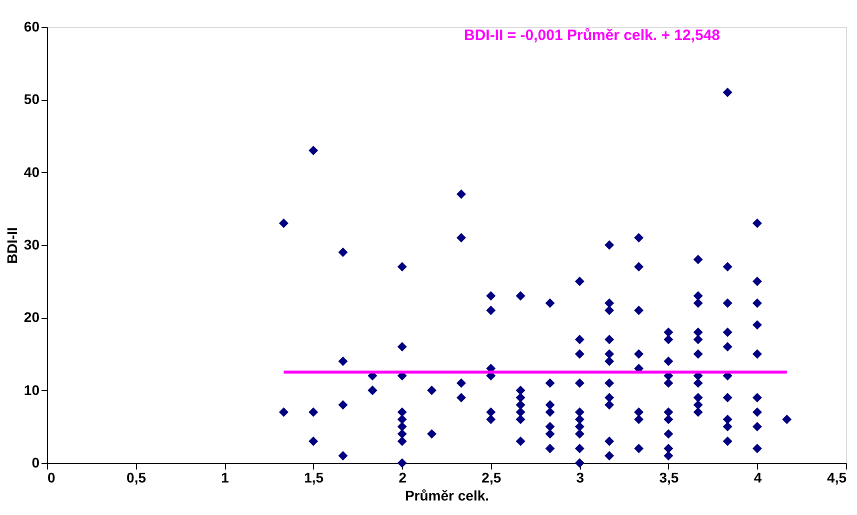 The width and height of the screenshot is (857, 515). Describe the element at coordinates (52, 478) in the screenshot. I see `x-tick-label: 0` at that location.